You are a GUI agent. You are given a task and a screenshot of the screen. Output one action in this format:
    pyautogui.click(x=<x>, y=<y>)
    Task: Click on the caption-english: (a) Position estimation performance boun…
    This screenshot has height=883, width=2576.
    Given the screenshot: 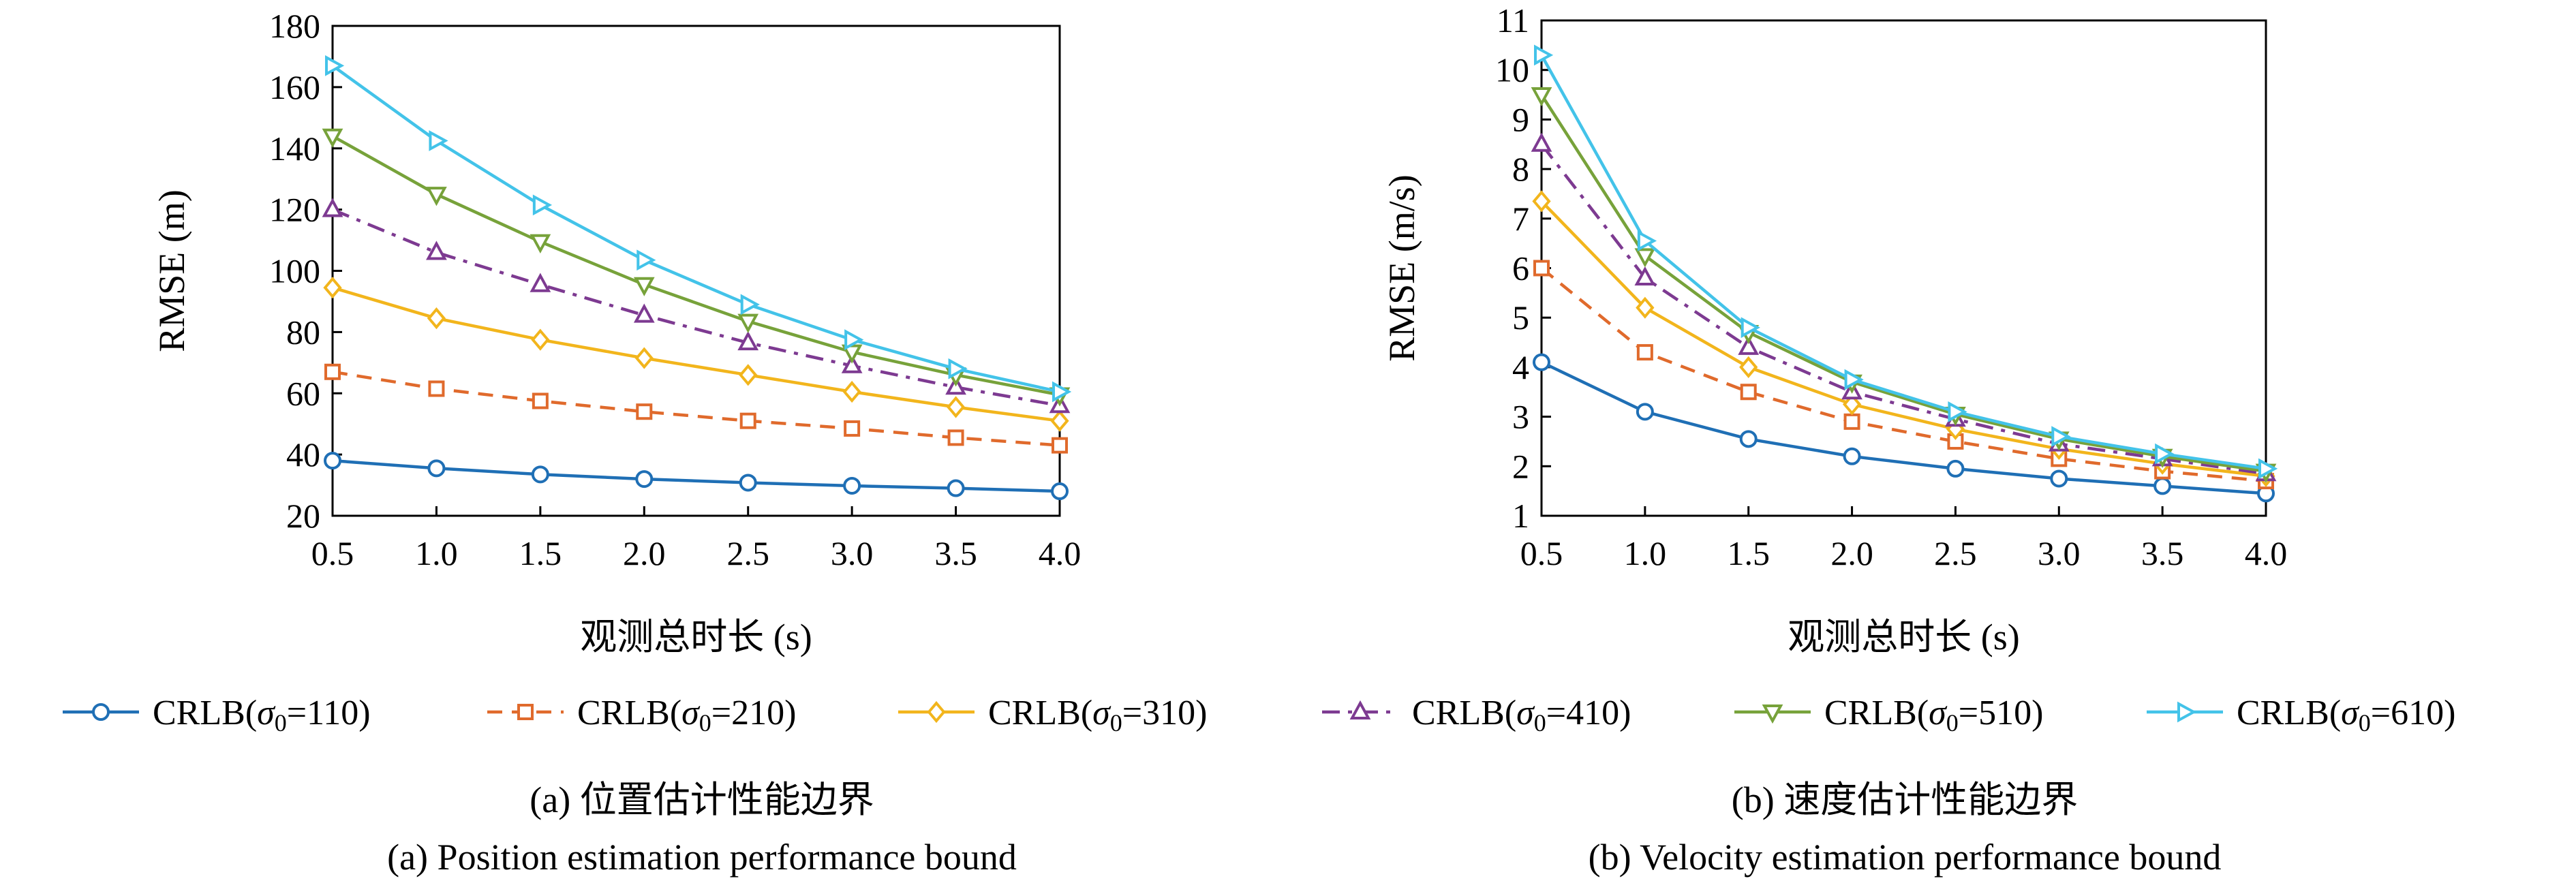 What is the action you would take?
    pyautogui.click(x=702, y=857)
    